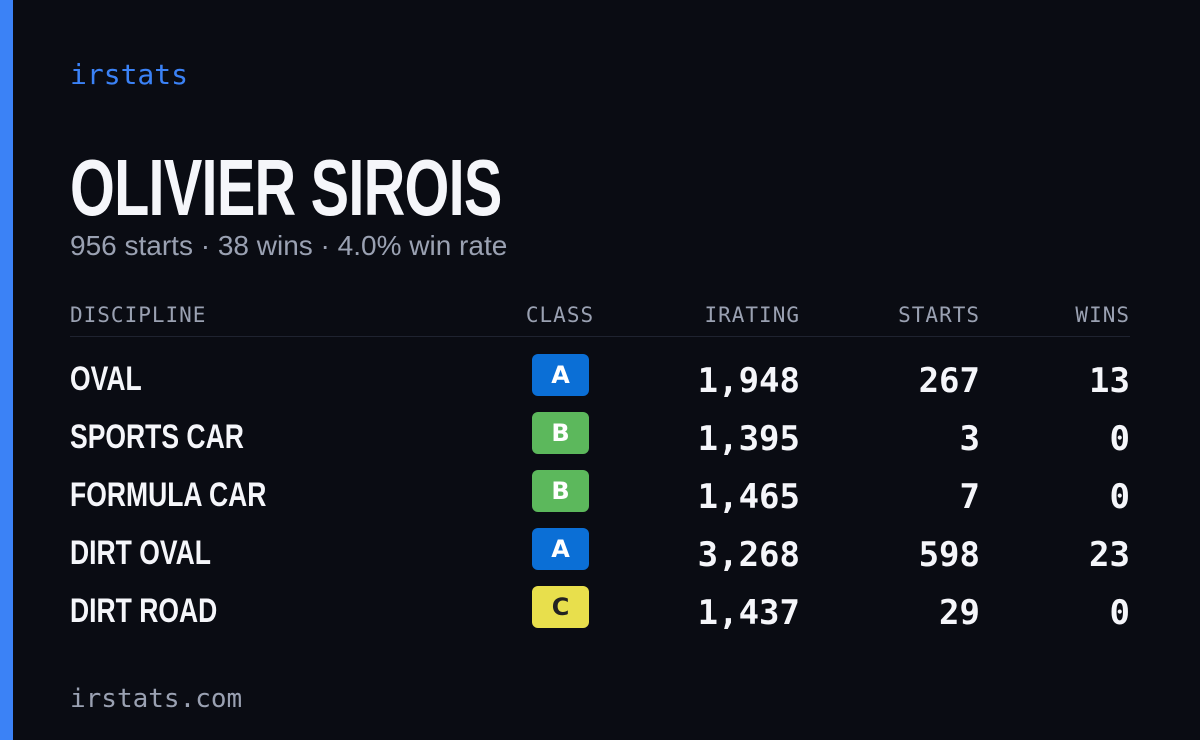 The height and width of the screenshot is (740, 1200). Describe the element at coordinates (106, 379) in the screenshot. I see `discipline: OVAL` at that location.